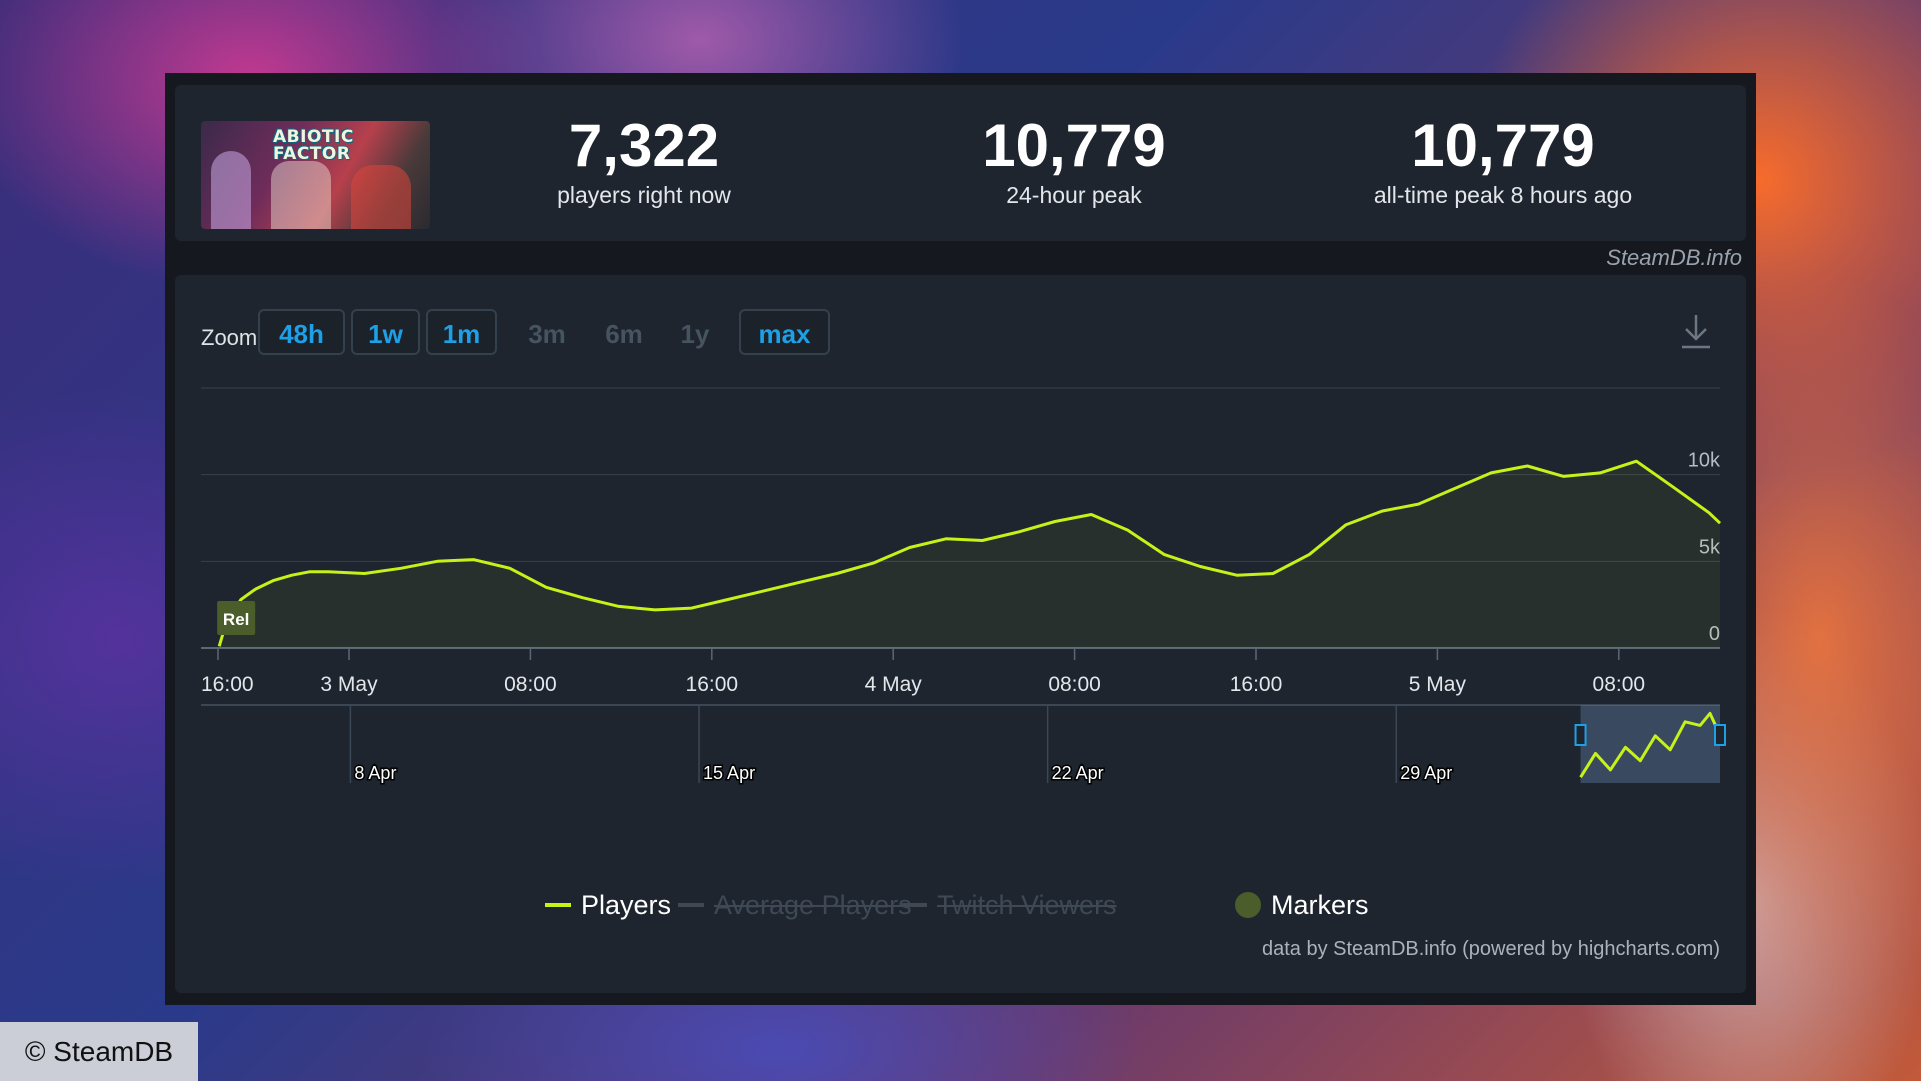  I want to click on legend-markers: Markers, so click(1302, 905).